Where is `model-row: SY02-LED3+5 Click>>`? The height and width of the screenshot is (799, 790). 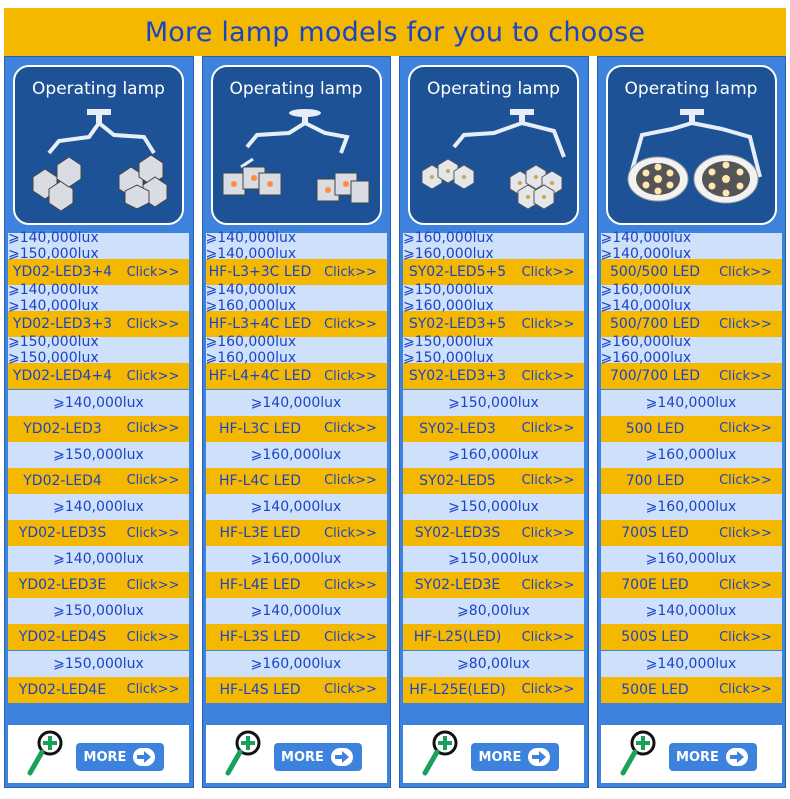
model-row: SY02-LED3+5 Click>> is located at coordinates (493, 324).